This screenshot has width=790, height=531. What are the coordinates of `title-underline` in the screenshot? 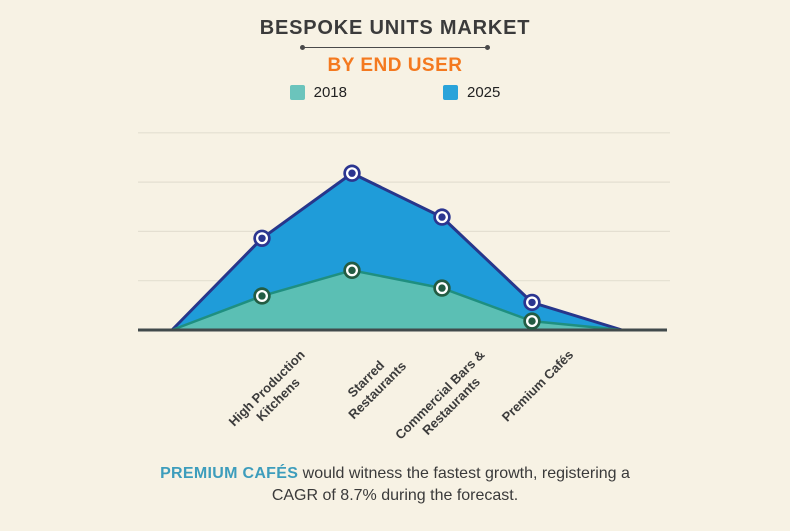 It's located at (395, 47).